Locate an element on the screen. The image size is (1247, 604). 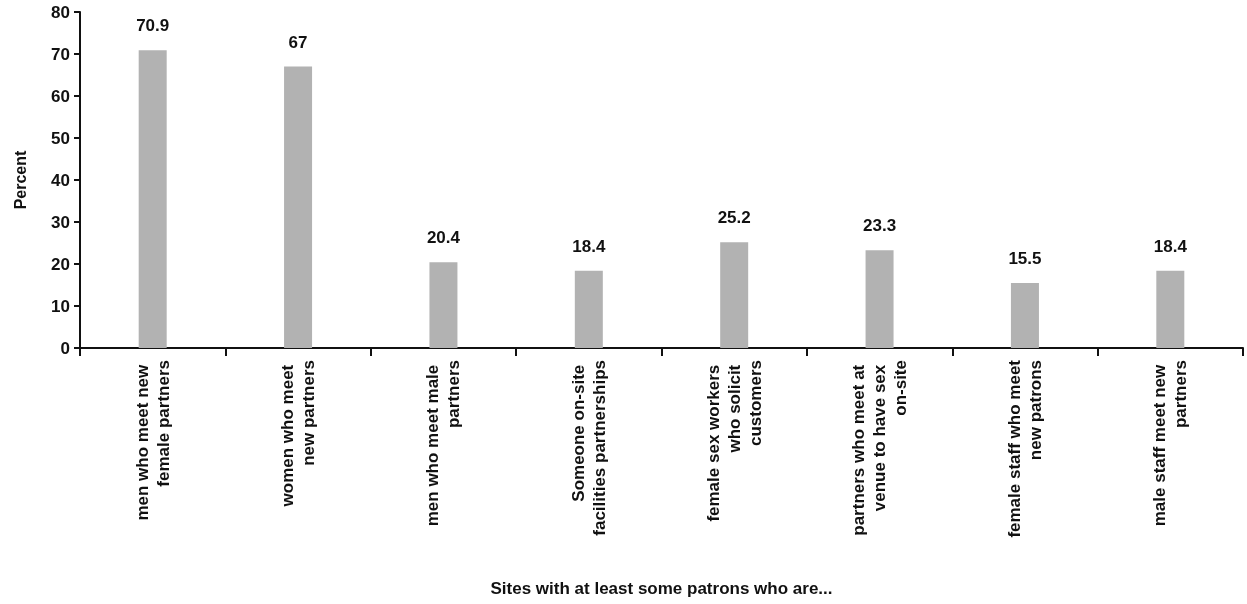
x-tick-label: men who meet male partners is located at coordinates (443, 443).